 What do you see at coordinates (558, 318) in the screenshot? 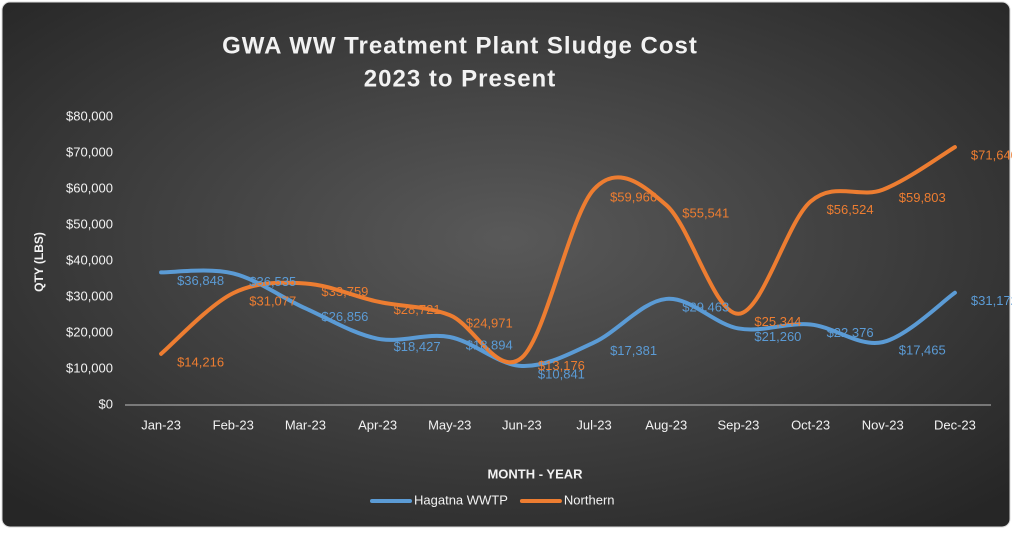
I see `series-line` at bounding box center [558, 318].